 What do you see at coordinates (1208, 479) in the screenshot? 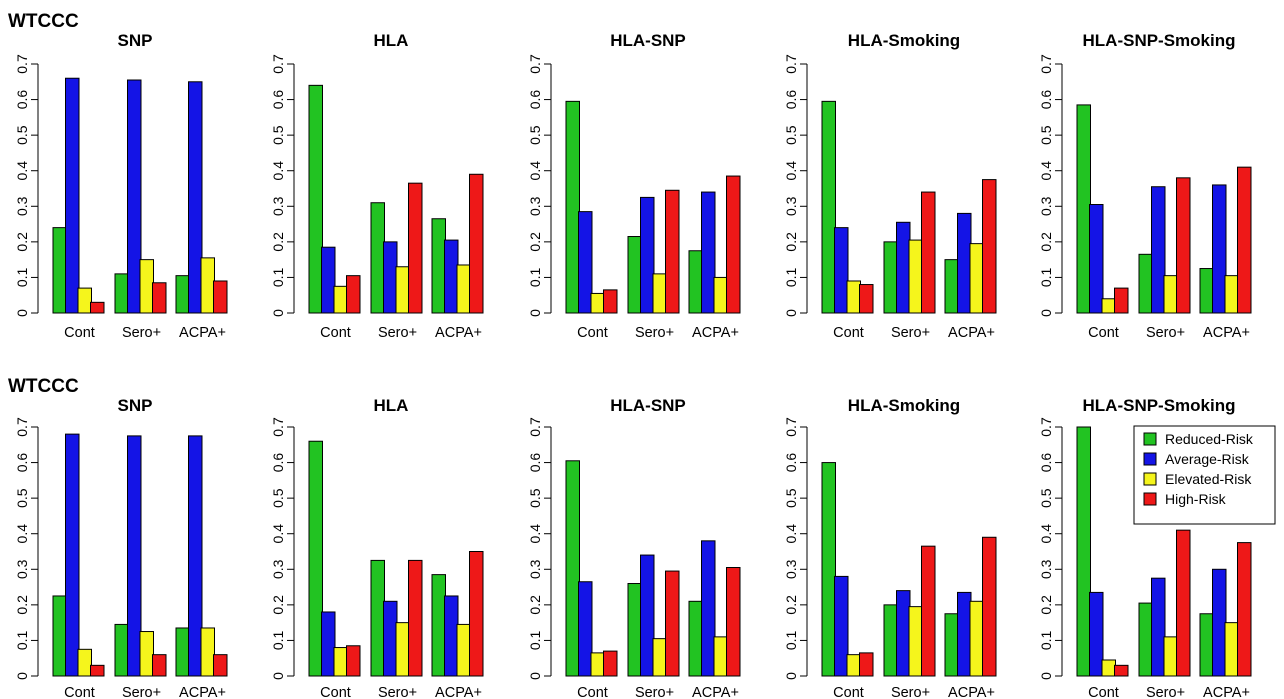
I see `legend-label: Elevated-Risk` at bounding box center [1208, 479].